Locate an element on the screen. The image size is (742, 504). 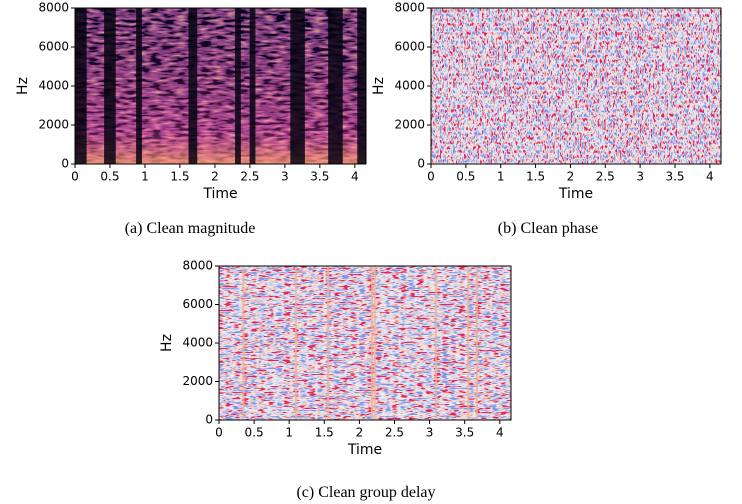
caption: (a) Clean magnitude is located at coordinates (190, 228).